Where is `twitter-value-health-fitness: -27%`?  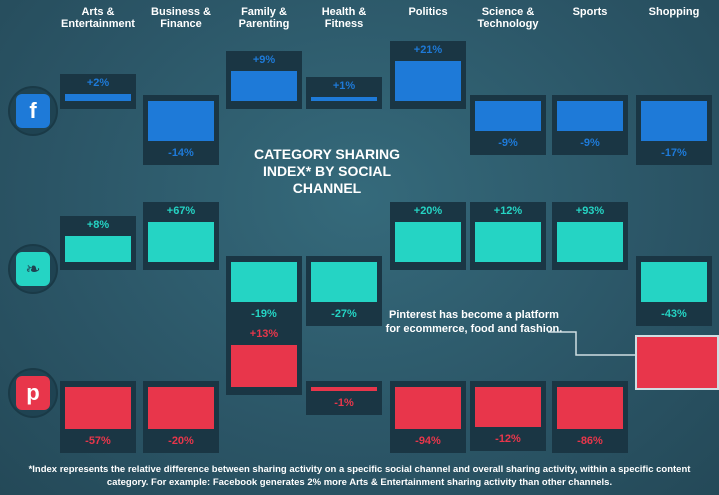
twitter-value-health-fitness: -27% is located at coordinates (344, 314).